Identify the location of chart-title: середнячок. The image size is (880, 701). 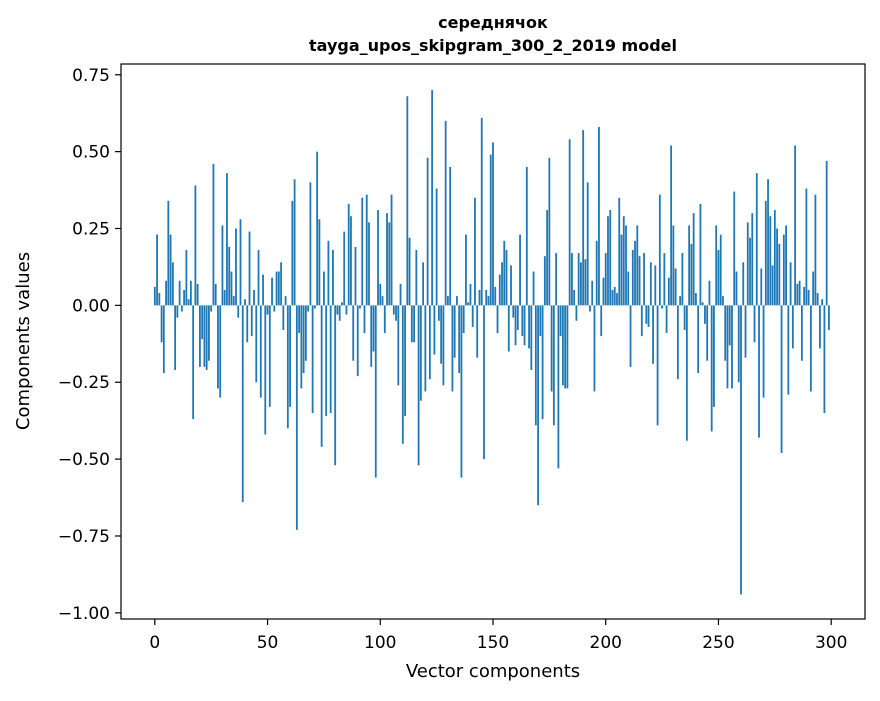
(493, 22).